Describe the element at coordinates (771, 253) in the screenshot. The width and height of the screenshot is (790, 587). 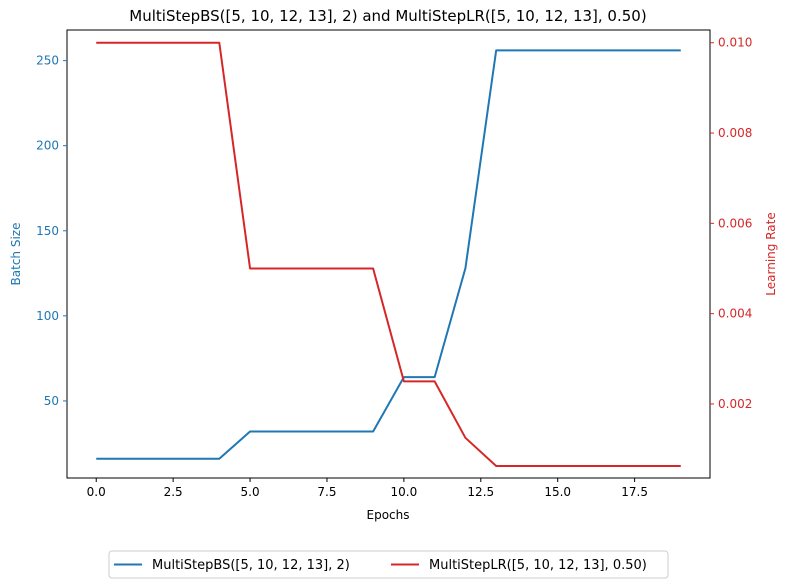
I see `right-y-axis-label: Learning Rate` at that location.